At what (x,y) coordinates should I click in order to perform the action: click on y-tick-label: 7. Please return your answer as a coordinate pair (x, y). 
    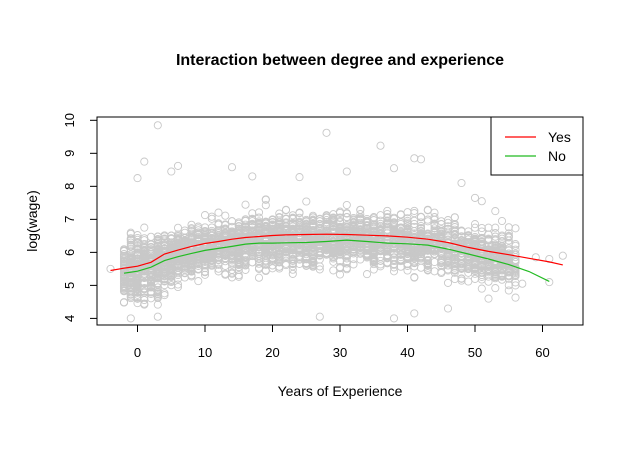
    Looking at the image, I should click on (69, 219).